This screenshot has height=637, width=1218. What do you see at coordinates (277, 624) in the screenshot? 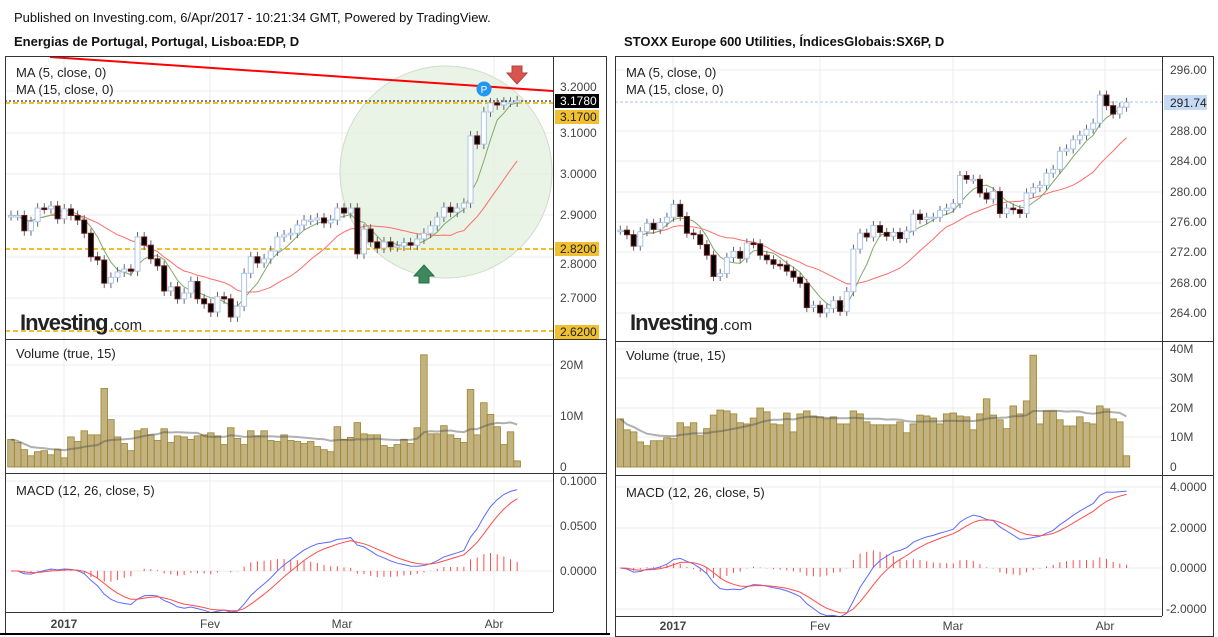
I see `left-time-axis: 2017 Fev Mar Abr` at bounding box center [277, 624].